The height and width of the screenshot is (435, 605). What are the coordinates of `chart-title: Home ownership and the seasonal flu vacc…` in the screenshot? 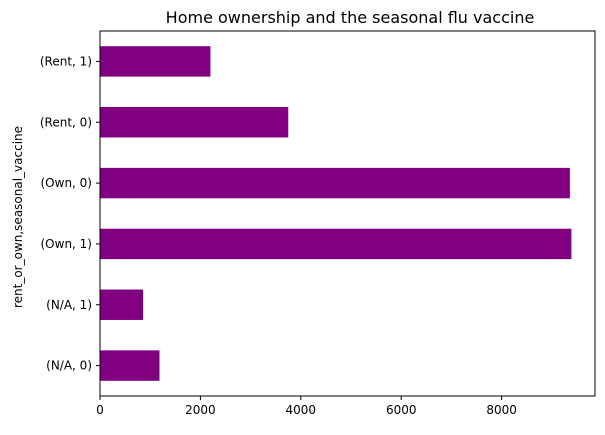 It's located at (350, 17).